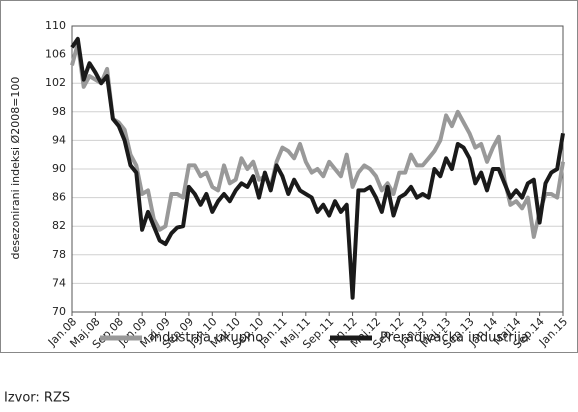 This screenshot has height=412, width=578. What do you see at coordinates (454, 338) in the screenshot?
I see `legend-label: Prerađivačka industrija` at bounding box center [454, 338].